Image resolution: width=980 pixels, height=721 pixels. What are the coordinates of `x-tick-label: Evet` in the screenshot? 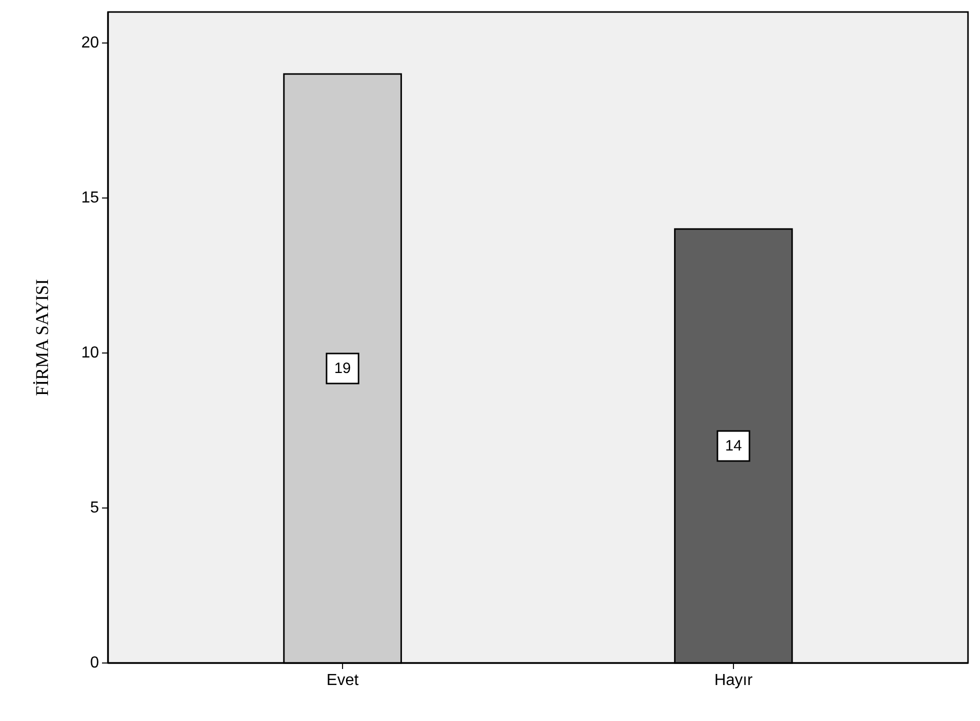 It's located at (343, 680).